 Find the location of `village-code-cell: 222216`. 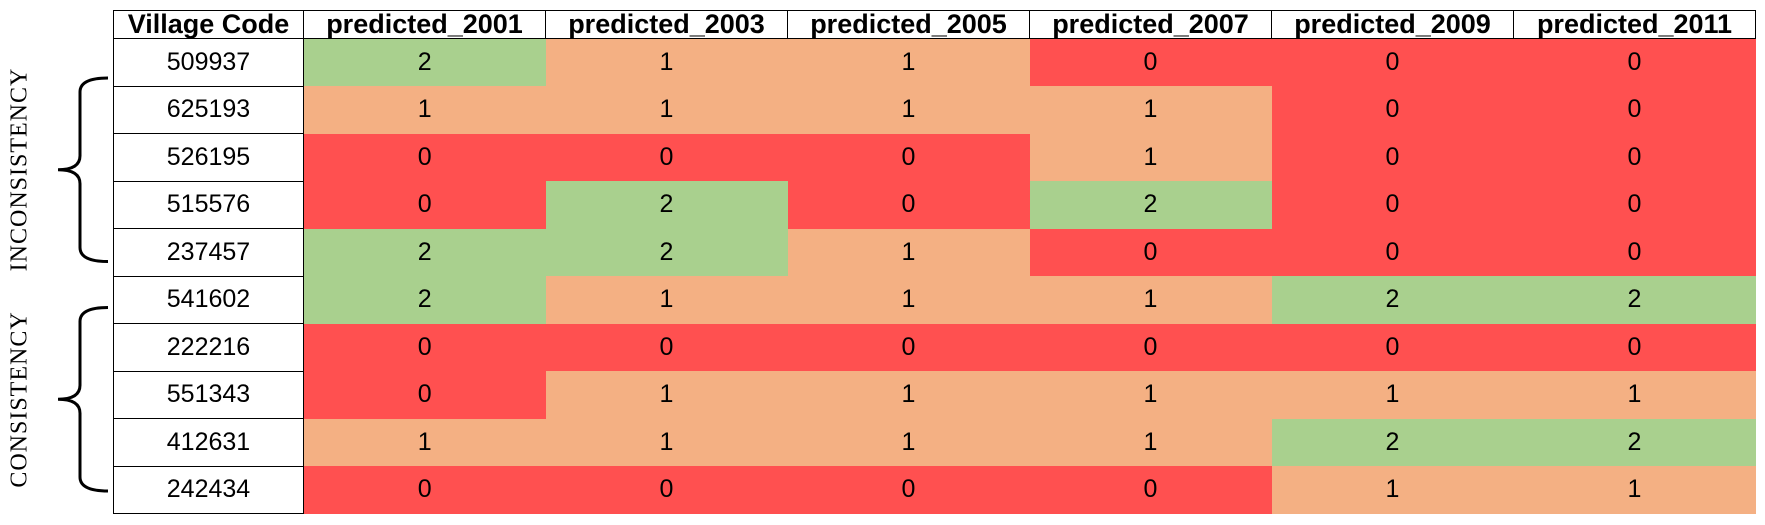

village-code-cell: 222216 is located at coordinates (208, 347).